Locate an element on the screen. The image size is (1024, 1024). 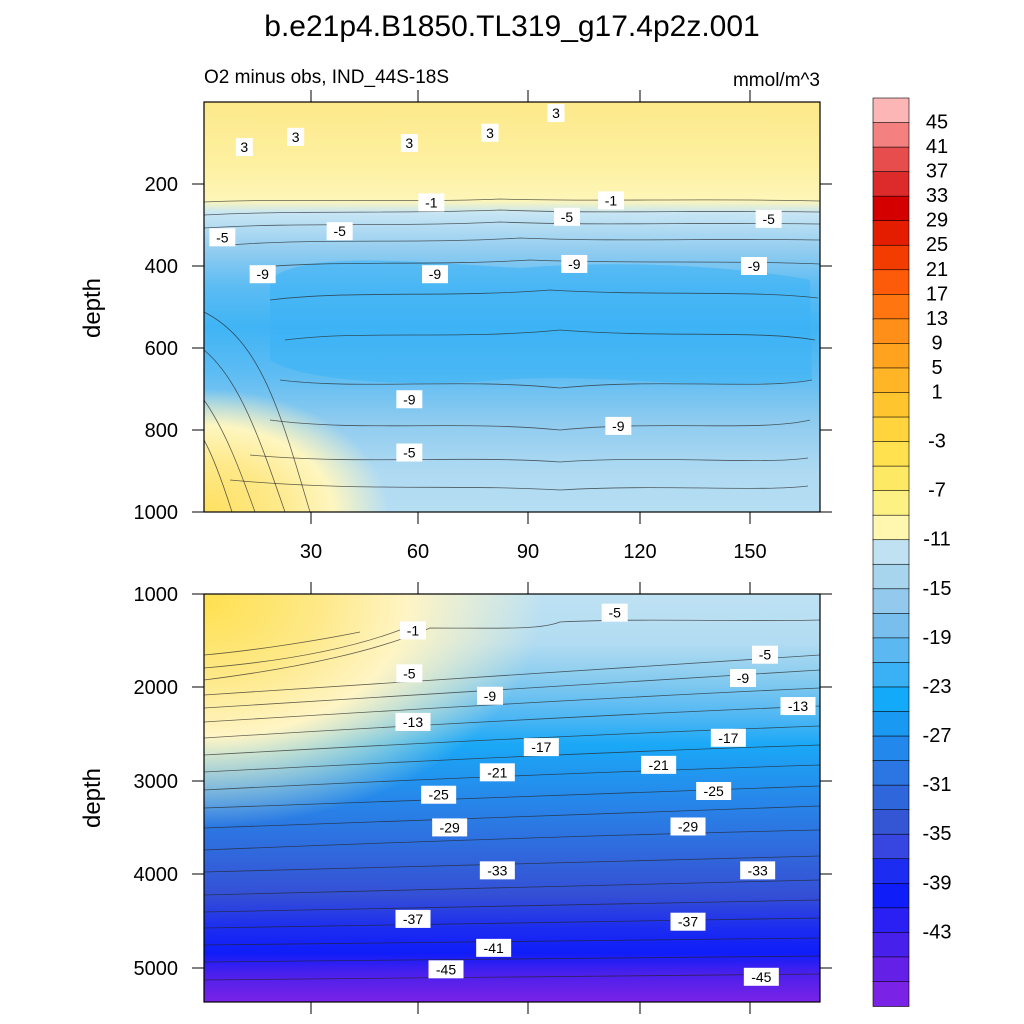
top-ytick-label: 400 is located at coordinates (161, 267).